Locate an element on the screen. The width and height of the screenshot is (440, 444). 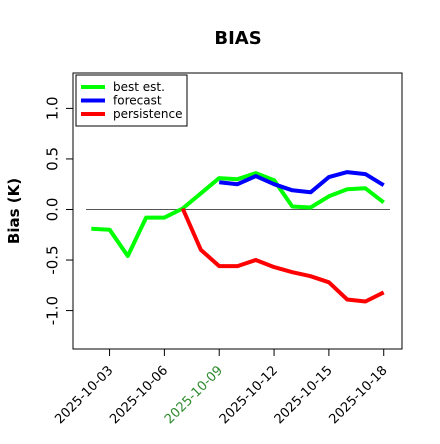
x-tick-label: 2025-10-03 is located at coordinates (84, 395).